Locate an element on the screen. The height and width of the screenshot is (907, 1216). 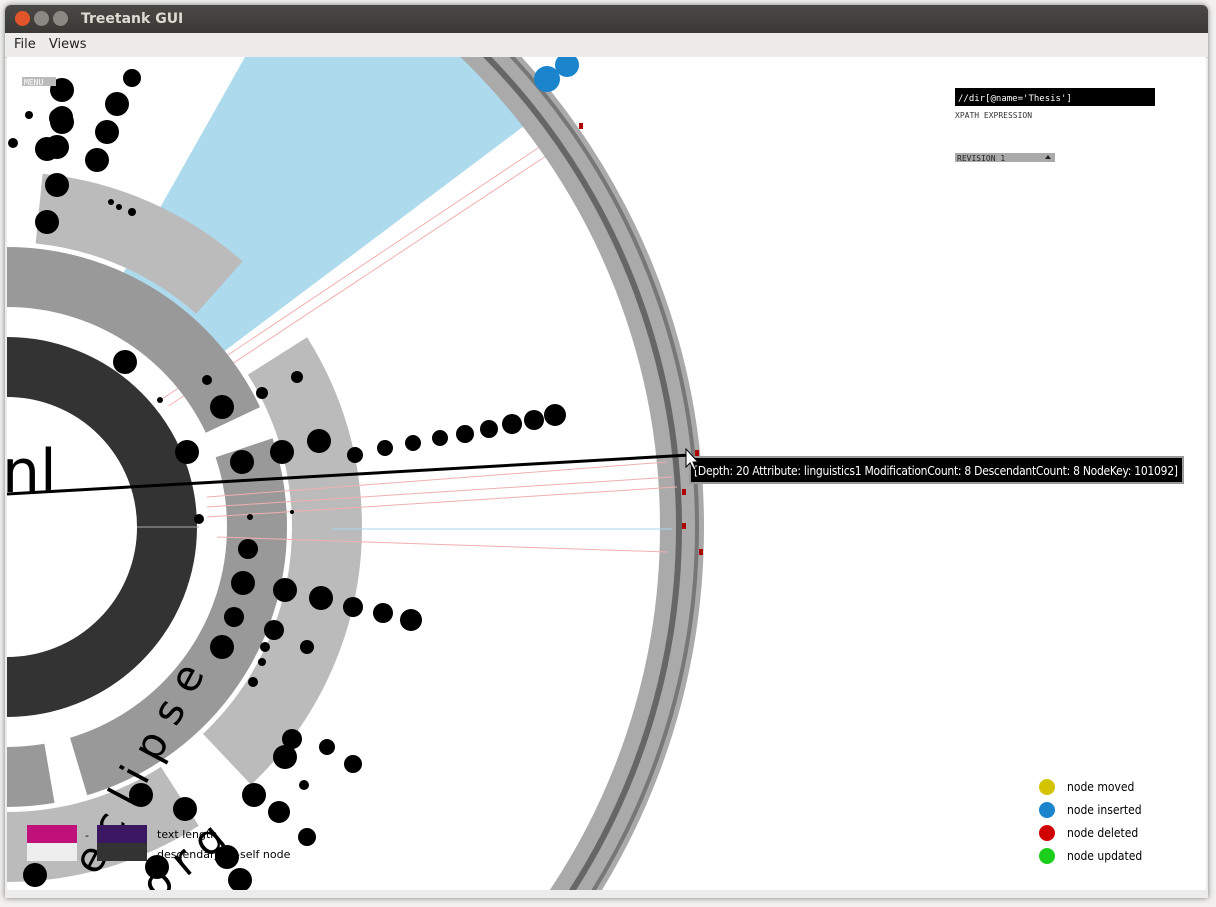
xpath-label: XPATH EXPRESSION is located at coordinates (993, 115).